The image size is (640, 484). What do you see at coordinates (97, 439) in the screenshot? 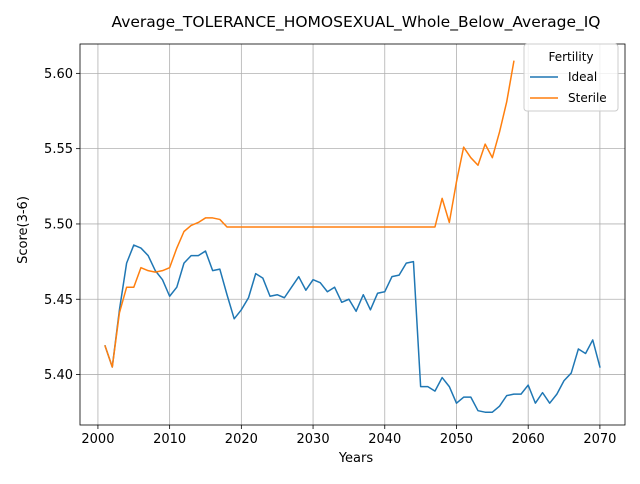
I see `x-tick-label: 2000` at bounding box center [97, 439].